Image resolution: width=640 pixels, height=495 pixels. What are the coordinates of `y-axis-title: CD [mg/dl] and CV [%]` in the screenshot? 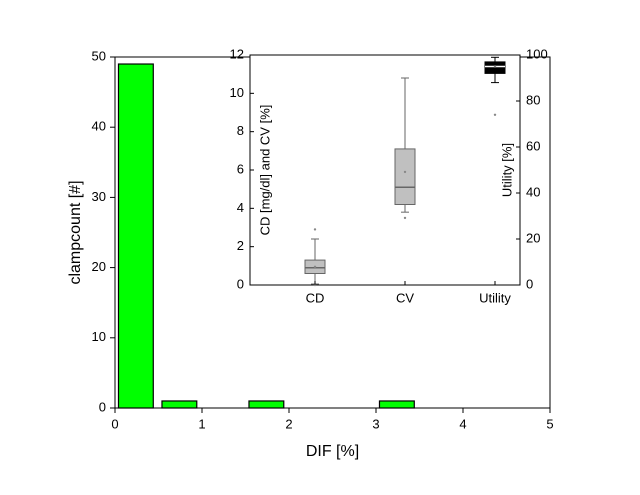 It's located at (264, 170).